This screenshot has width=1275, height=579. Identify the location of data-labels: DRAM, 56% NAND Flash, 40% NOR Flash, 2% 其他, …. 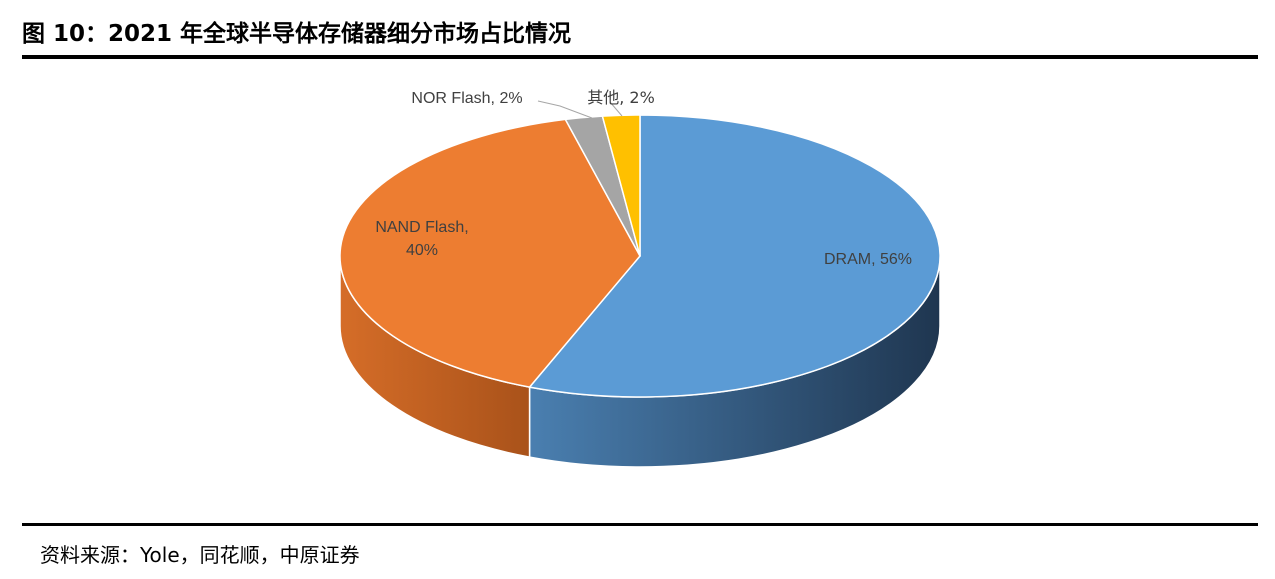
(643, 178).